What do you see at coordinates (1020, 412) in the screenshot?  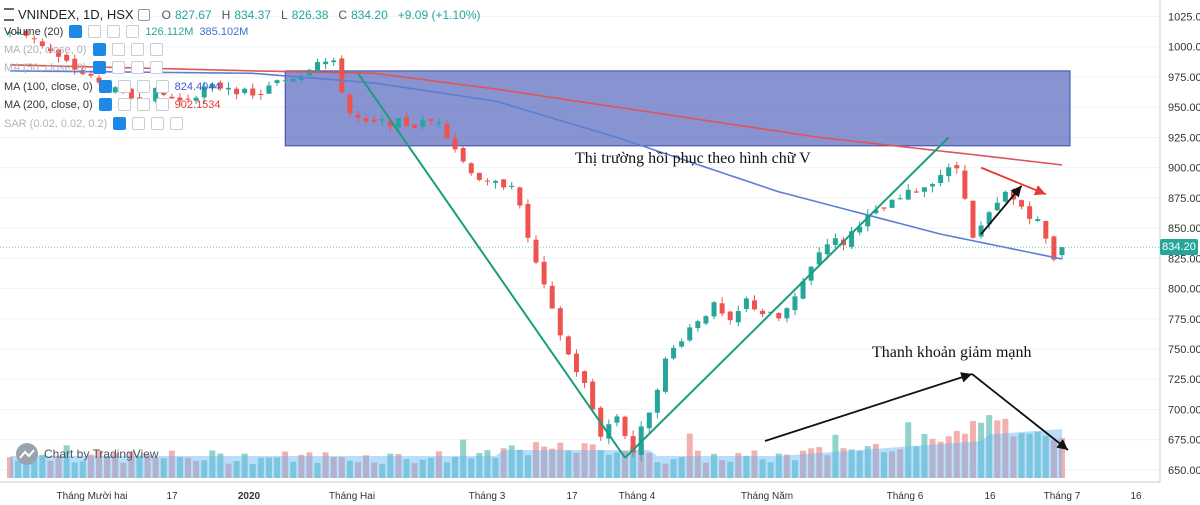 I see `arrow-volume-fall` at bounding box center [1020, 412].